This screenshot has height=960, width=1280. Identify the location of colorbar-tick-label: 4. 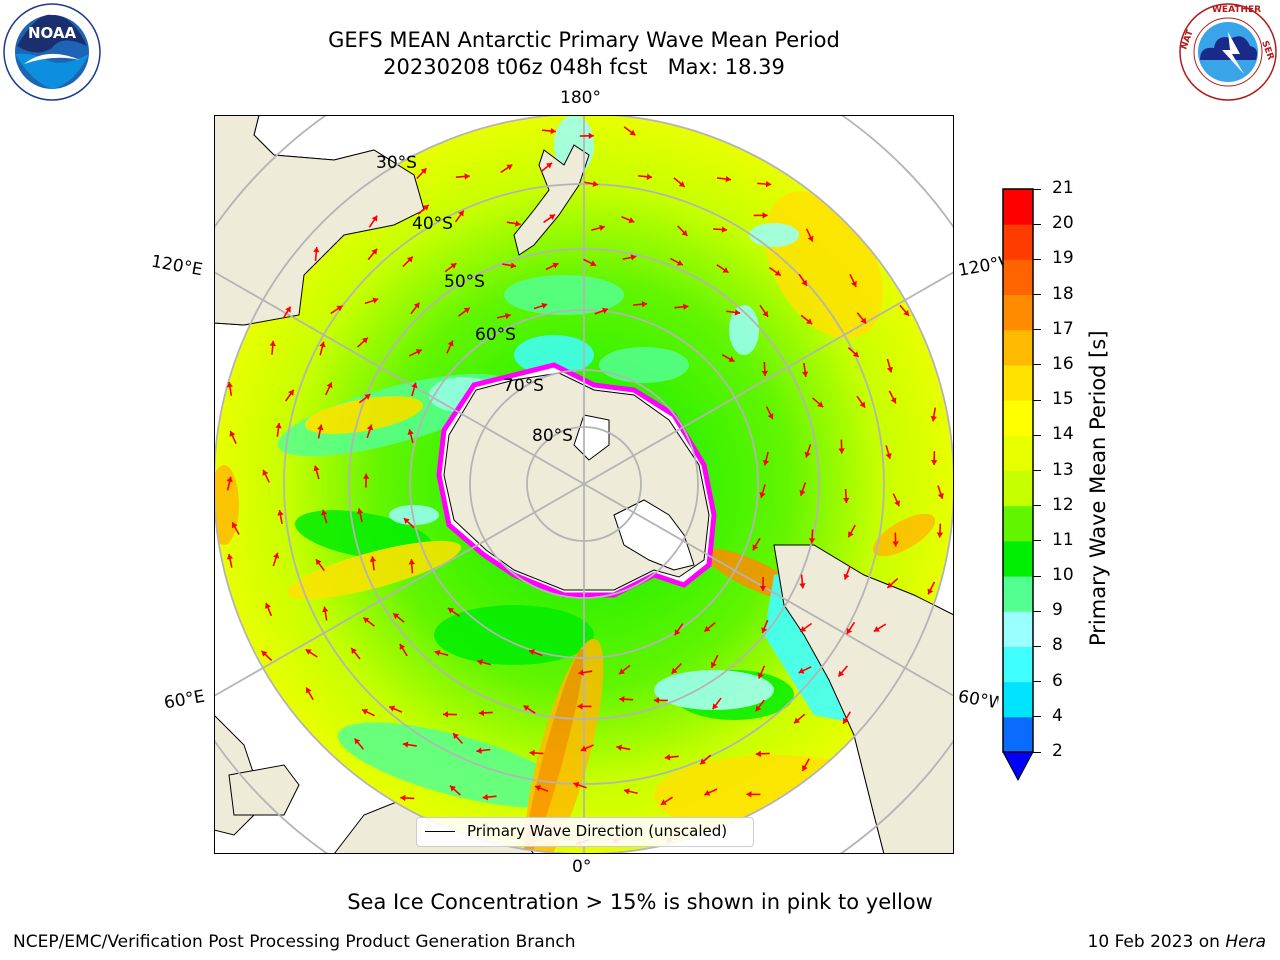
(1057, 715).